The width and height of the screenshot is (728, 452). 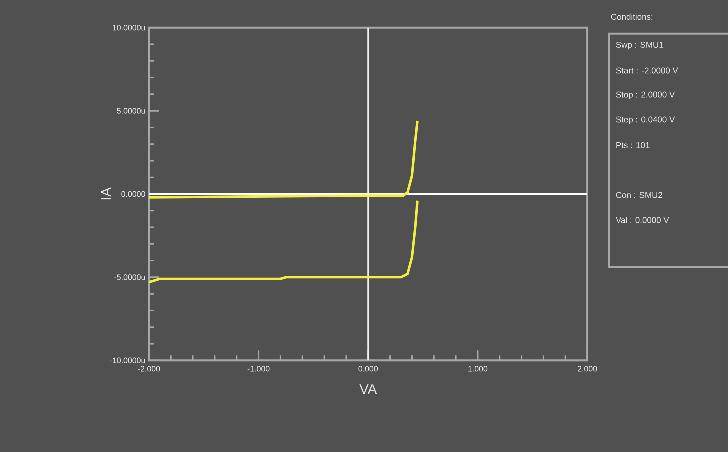 What do you see at coordinates (369, 389) in the screenshot?
I see `x-axis-title: VA` at bounding box center [369, 389].